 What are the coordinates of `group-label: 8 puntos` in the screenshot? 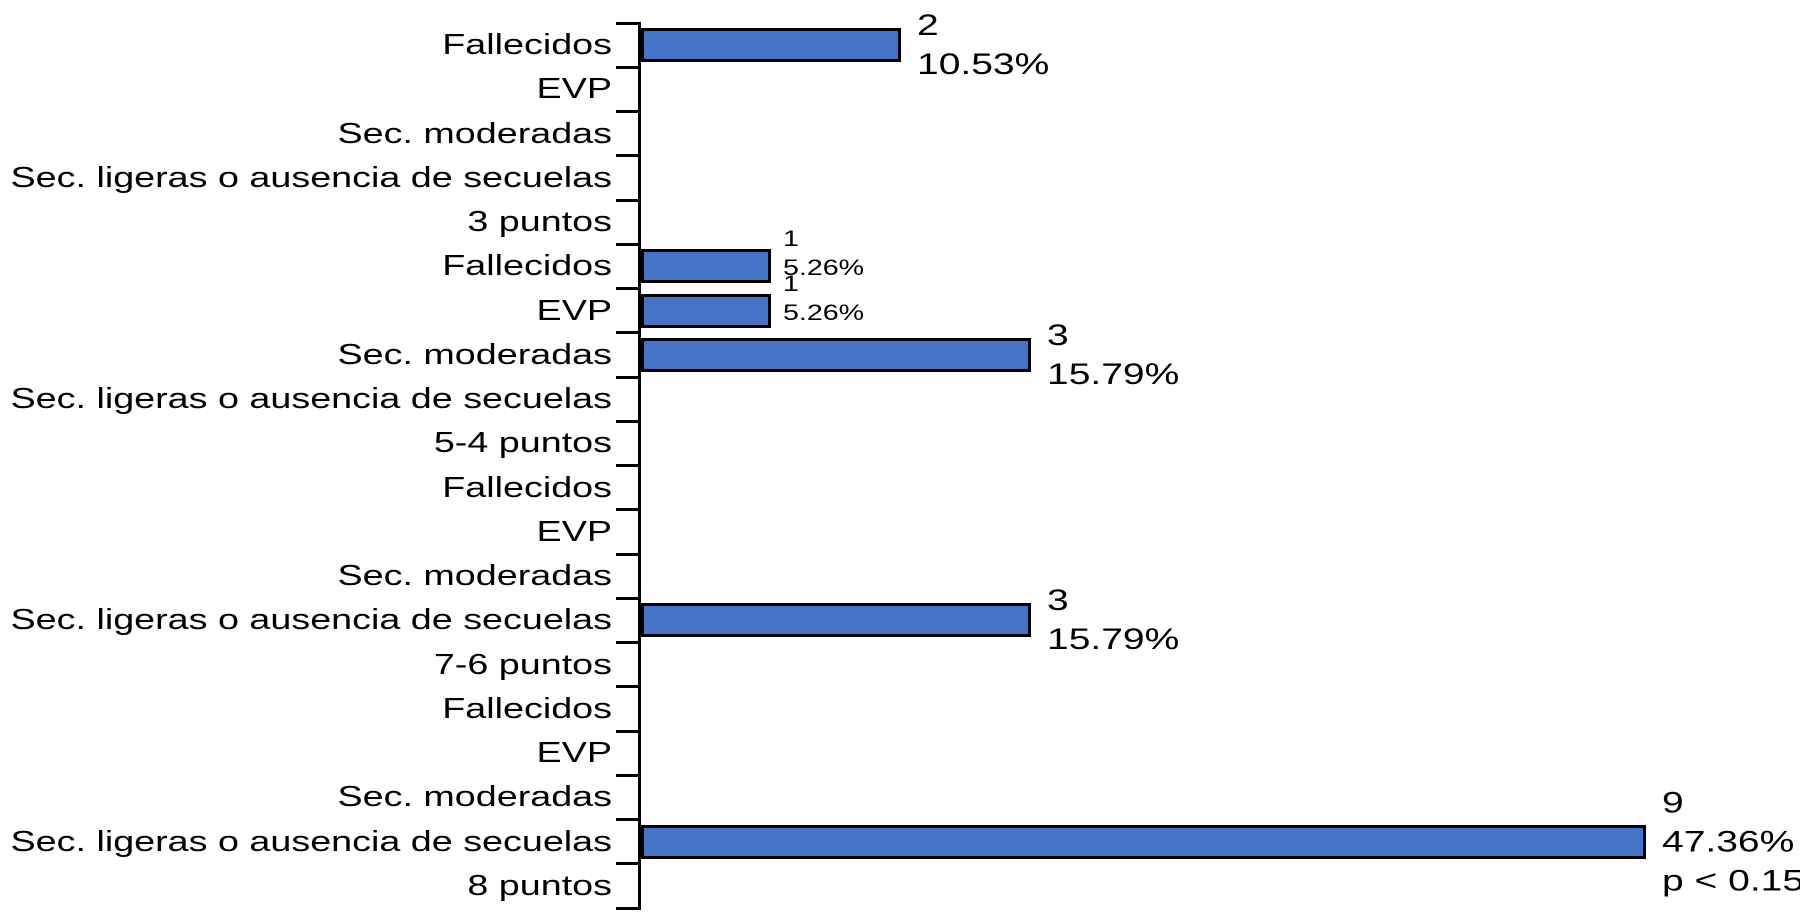 It's located at (539, 885).